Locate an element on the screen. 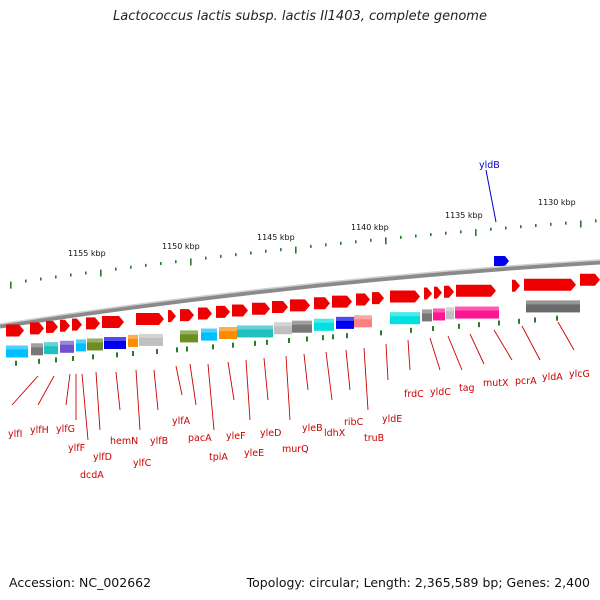 The height and width of the screenshot is (600, 600). gene-label: tpiA is located at coordinates (218, 457).